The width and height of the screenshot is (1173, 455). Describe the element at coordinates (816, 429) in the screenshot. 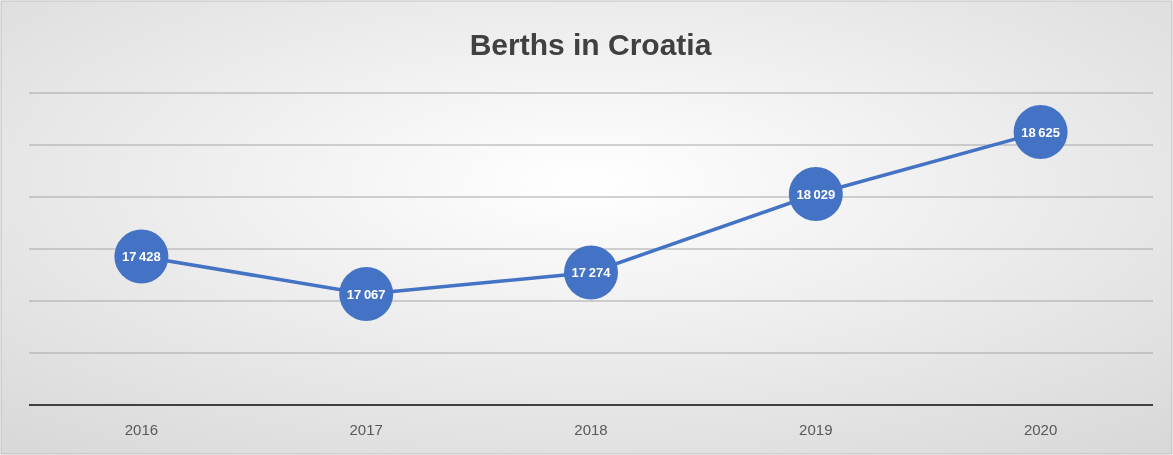

I see `x-tick-label: 2019` at that location.